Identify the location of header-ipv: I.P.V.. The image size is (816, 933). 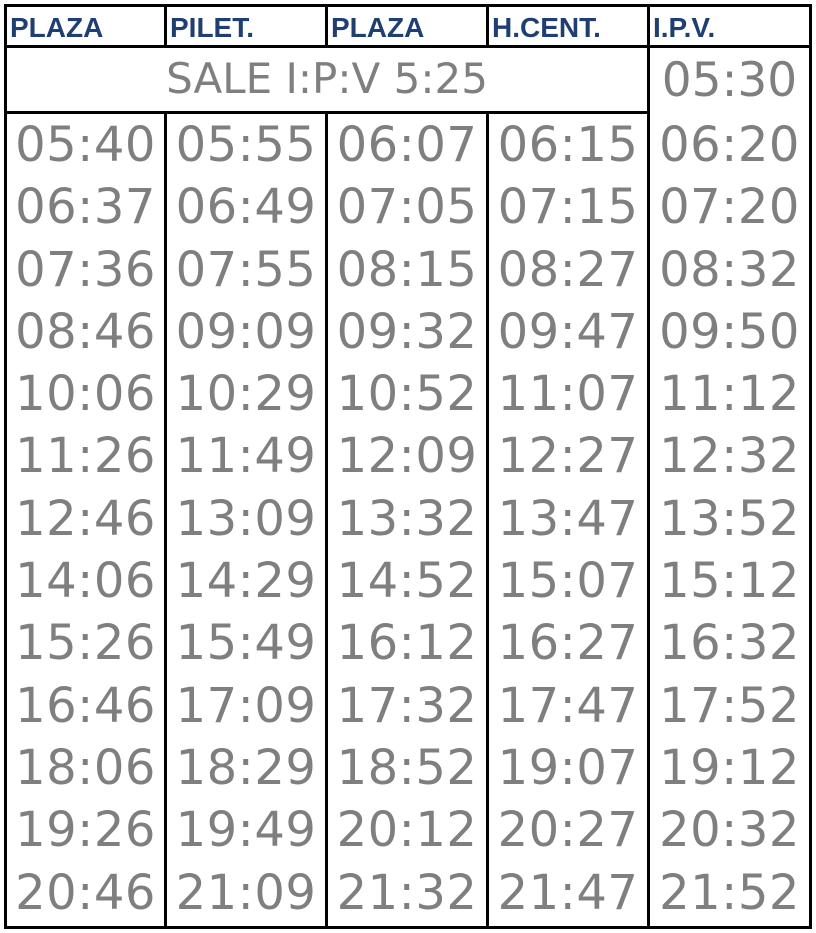
(729, 27).